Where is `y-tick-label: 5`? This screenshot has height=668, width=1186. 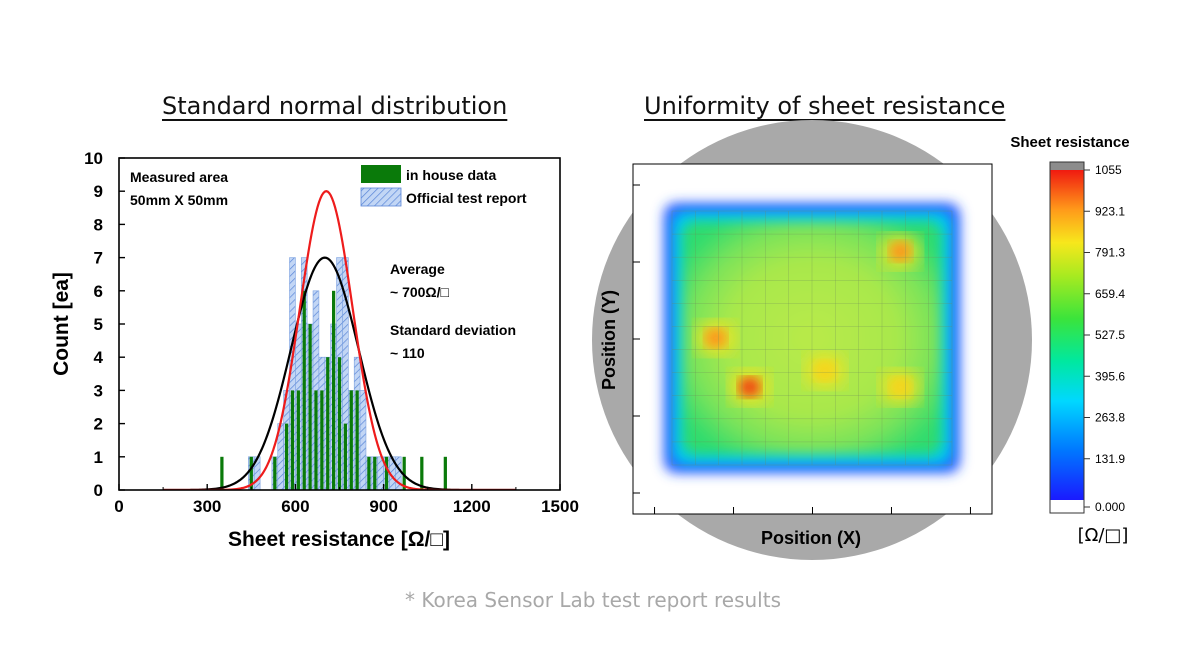
y-tick-label: 5 is located at coordinates (98, 324).